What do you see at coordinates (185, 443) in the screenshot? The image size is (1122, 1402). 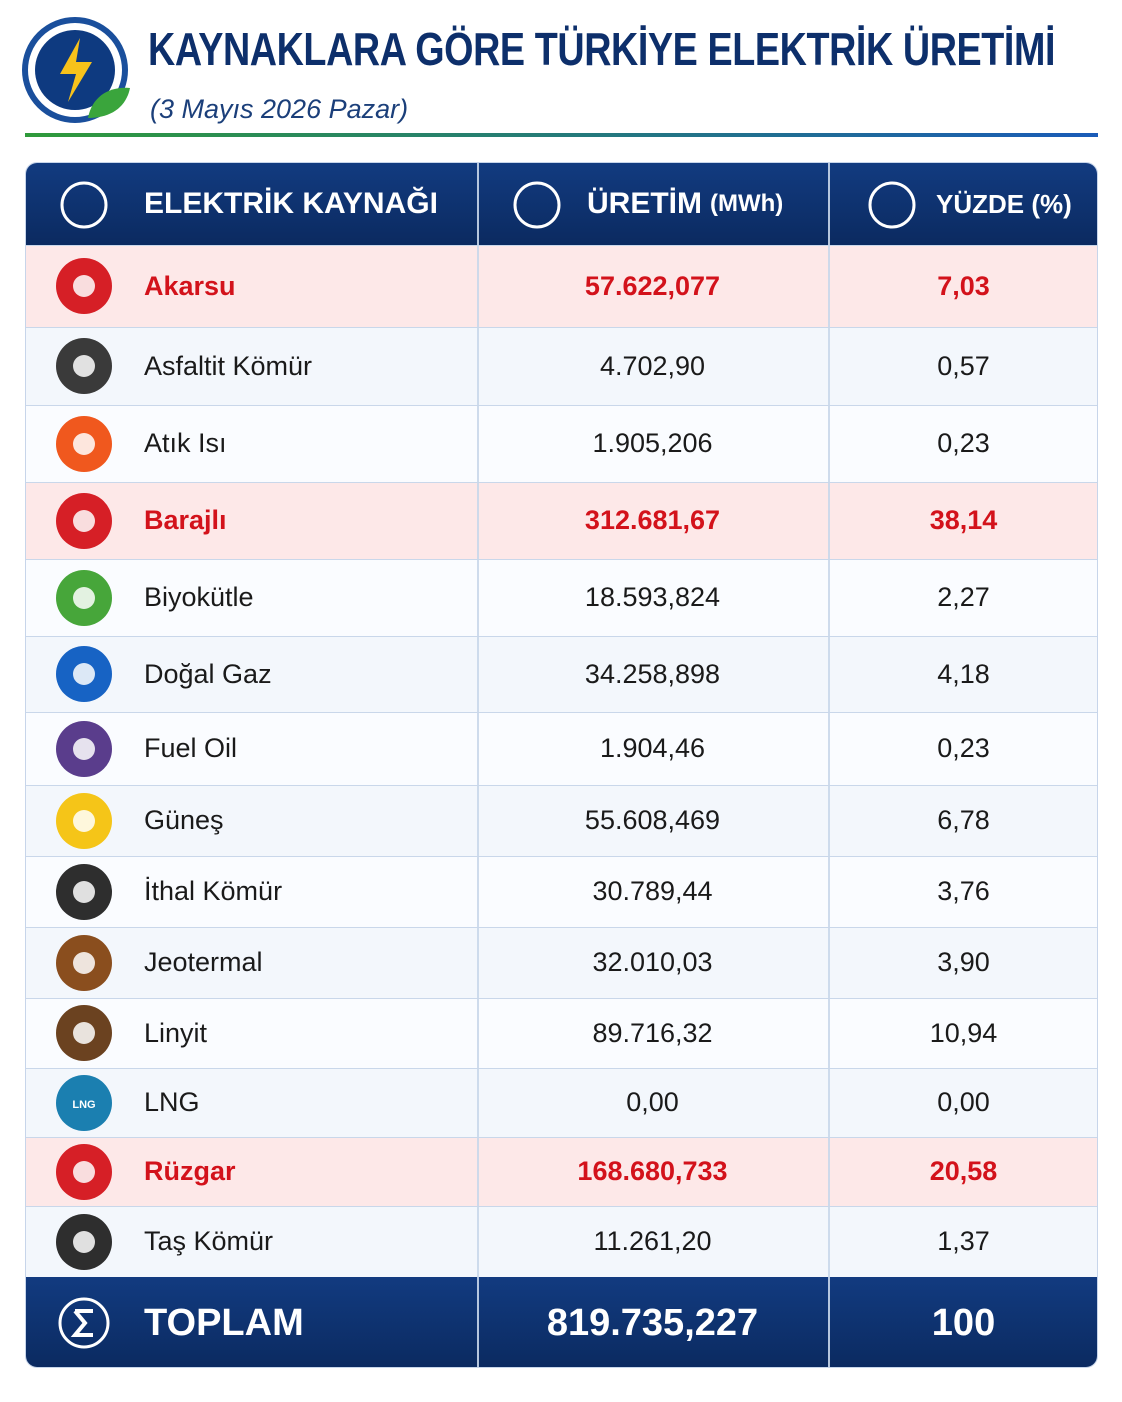 I see `source-name: Atık Isı` at bounding box center [185, 443].